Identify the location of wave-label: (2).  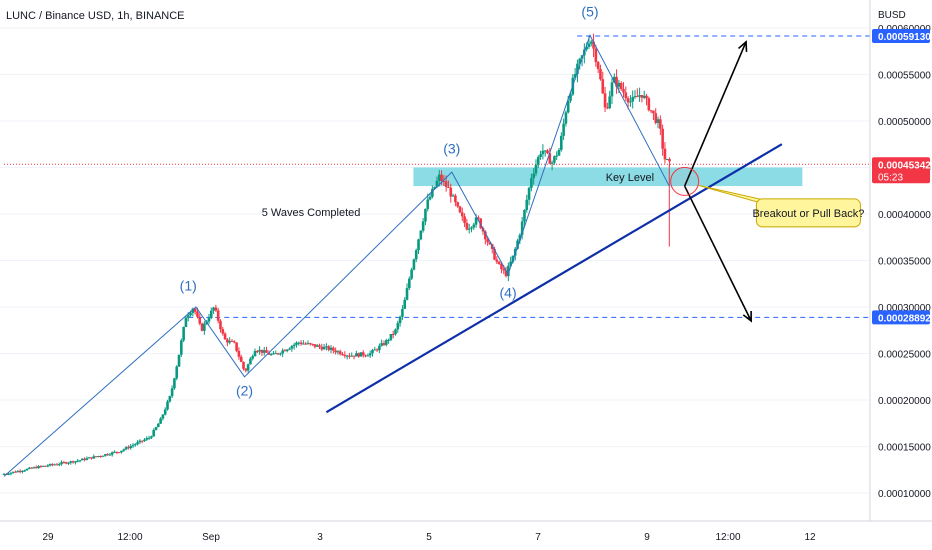
(244, 390).